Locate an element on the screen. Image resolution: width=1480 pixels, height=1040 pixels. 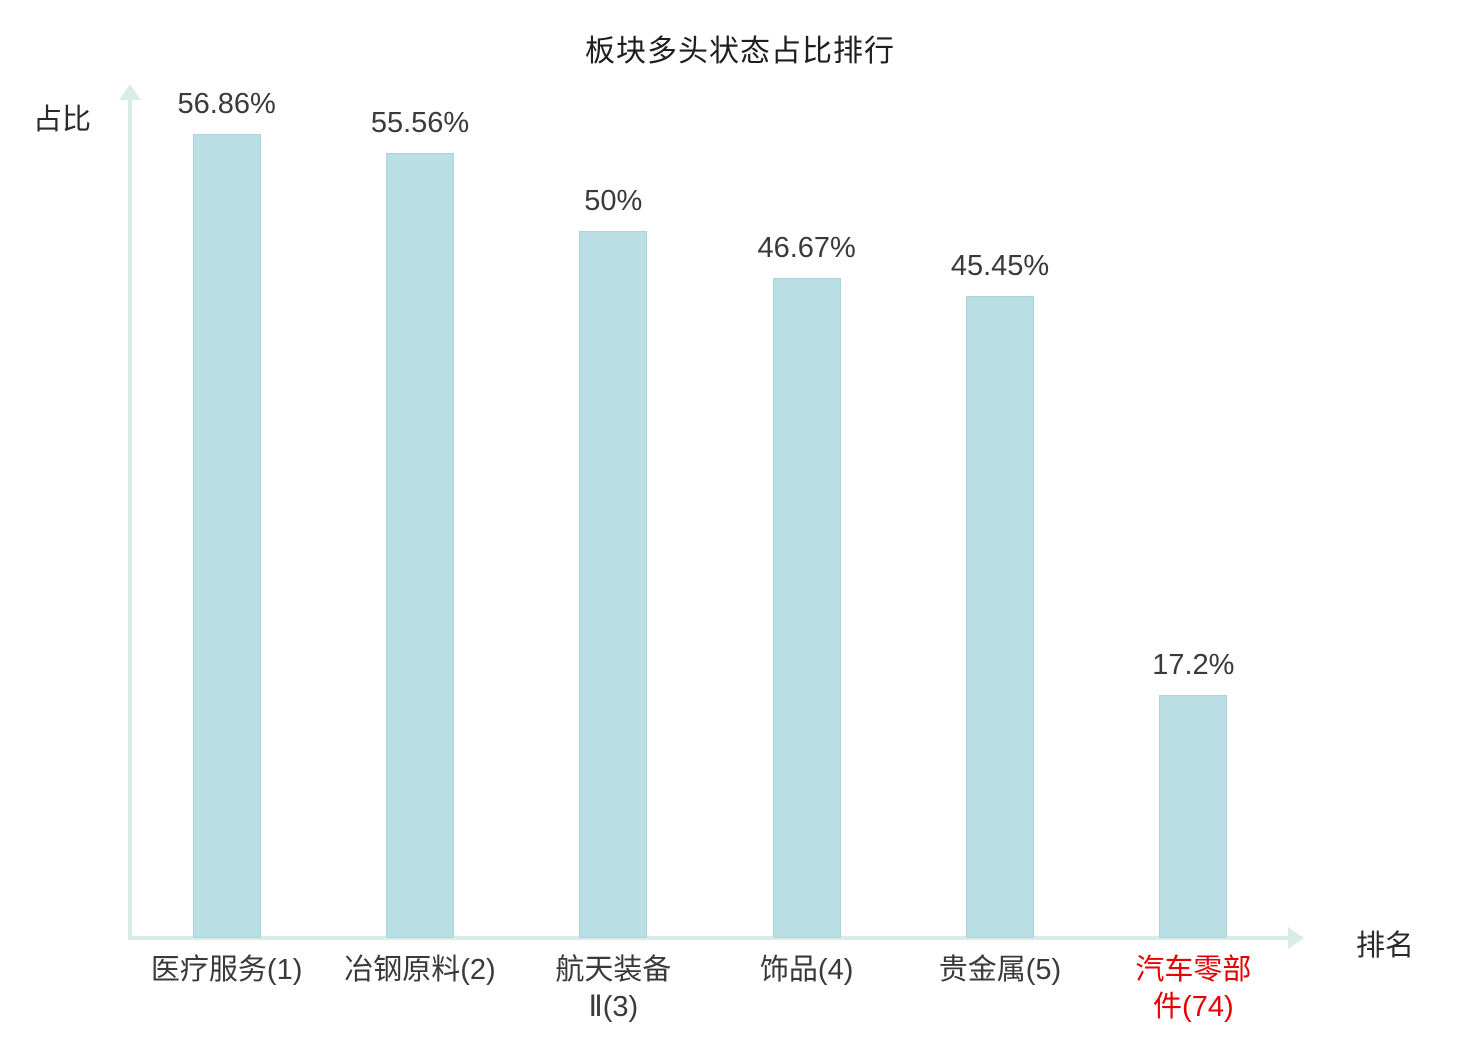
y-axis-arrow-icon is located at coordinates (130, 92).